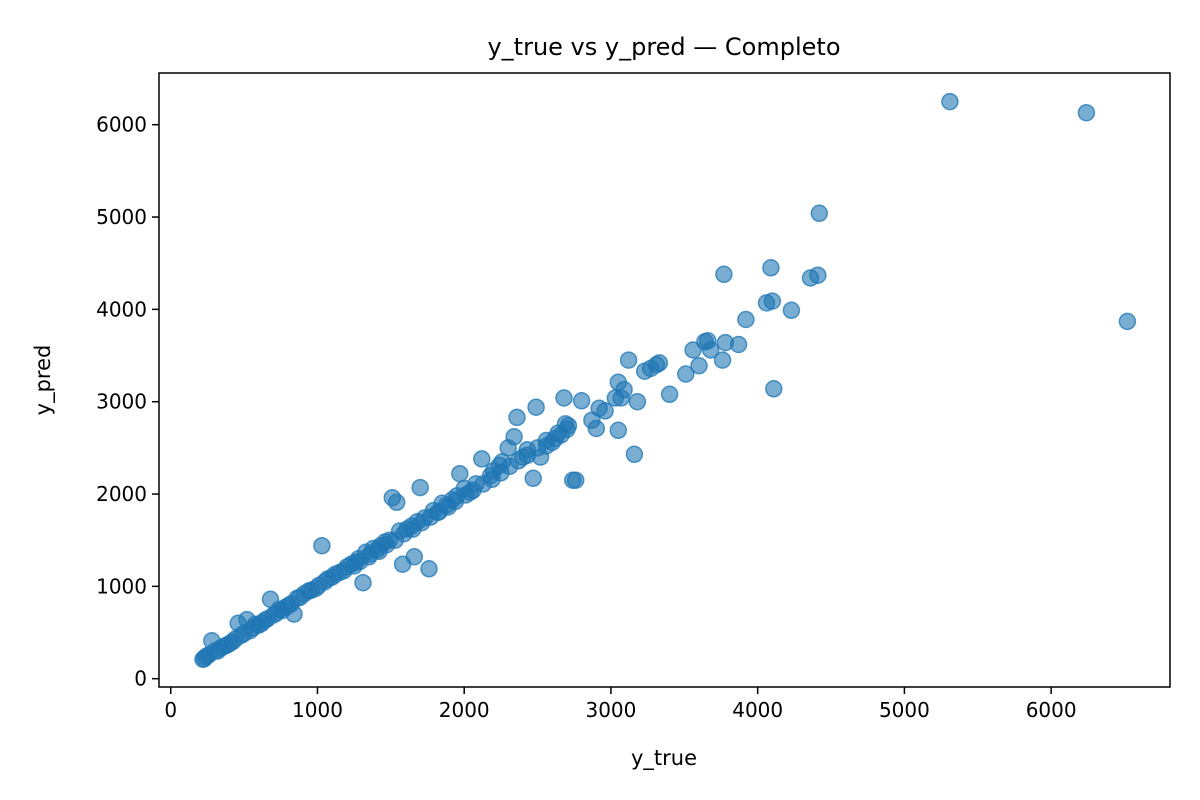 This screenshot has height=800, width=1200. What do you see at coordinates (140, 679) in the screenshot?
I see `y-tick-label: 0` at bounding box center [140, 679].